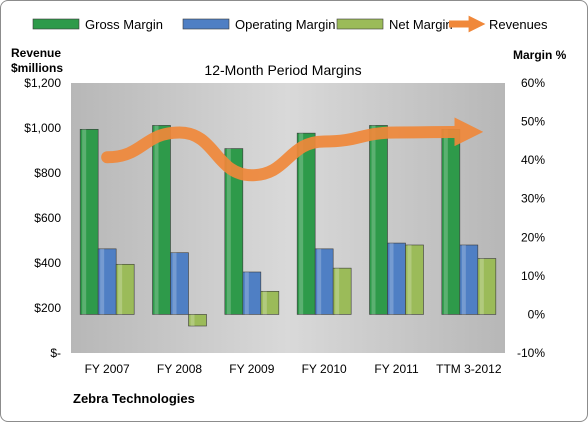 Image resolution: width=588 pixels, height=422 pixels. What do you see at coordinates (134, 398) in the screenshot?
I see `company-name: Zebra Technologies` at bounding box center [134, 398].